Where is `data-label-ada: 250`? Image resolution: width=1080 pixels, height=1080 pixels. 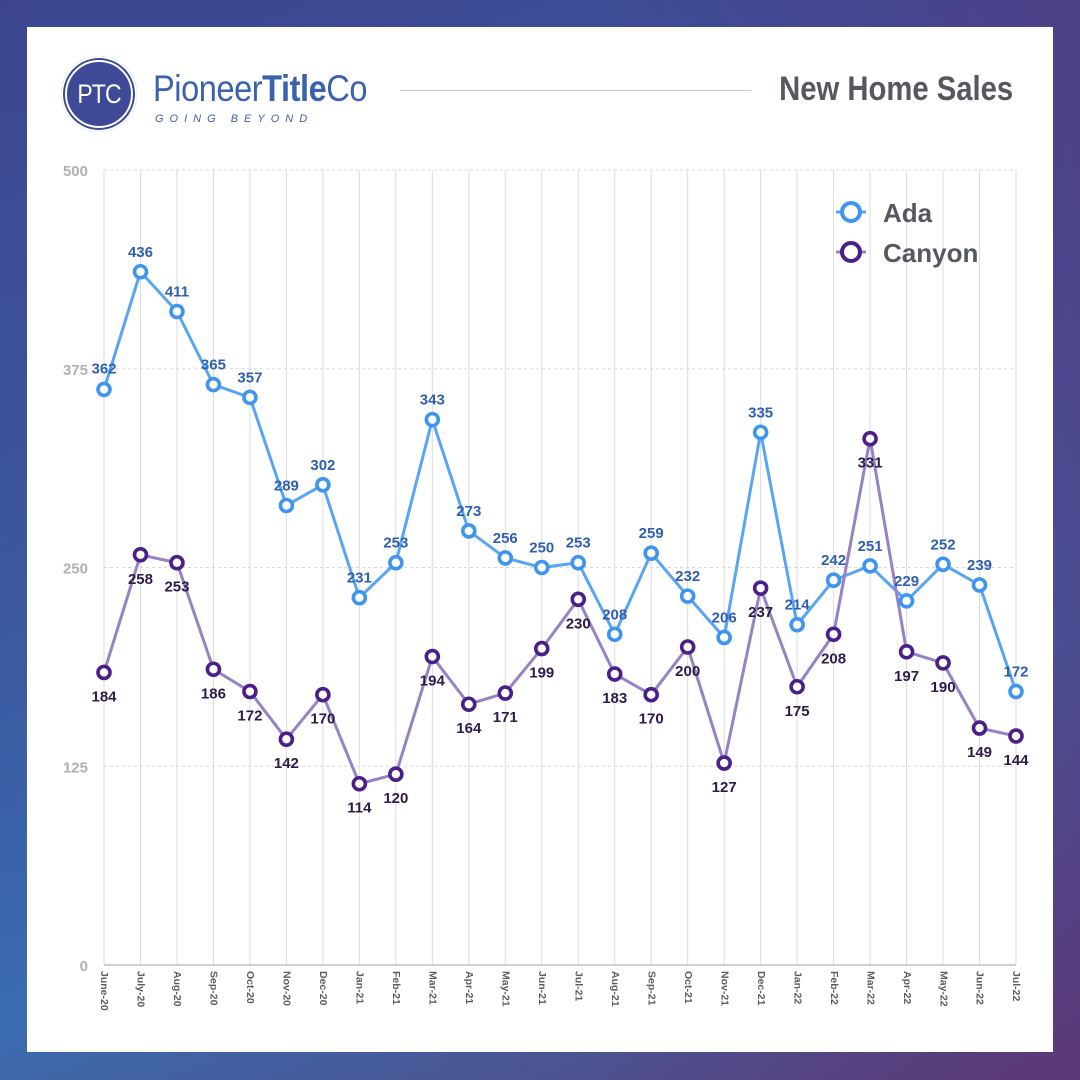 data-label-ada: 250 is located at coordinates (541, 548).